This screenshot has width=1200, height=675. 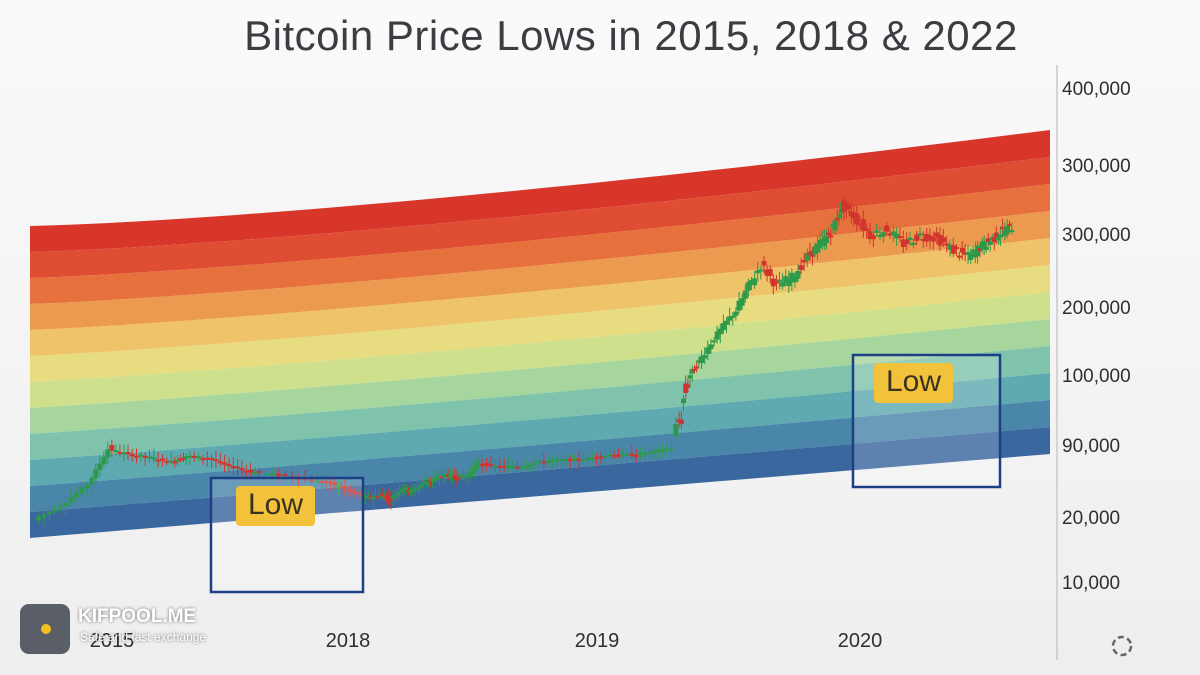 What do you see at coordinates (1091, 583) in the screenshot?
I see `y-tick-label: 10,000` at bounding box center [1091, 583].